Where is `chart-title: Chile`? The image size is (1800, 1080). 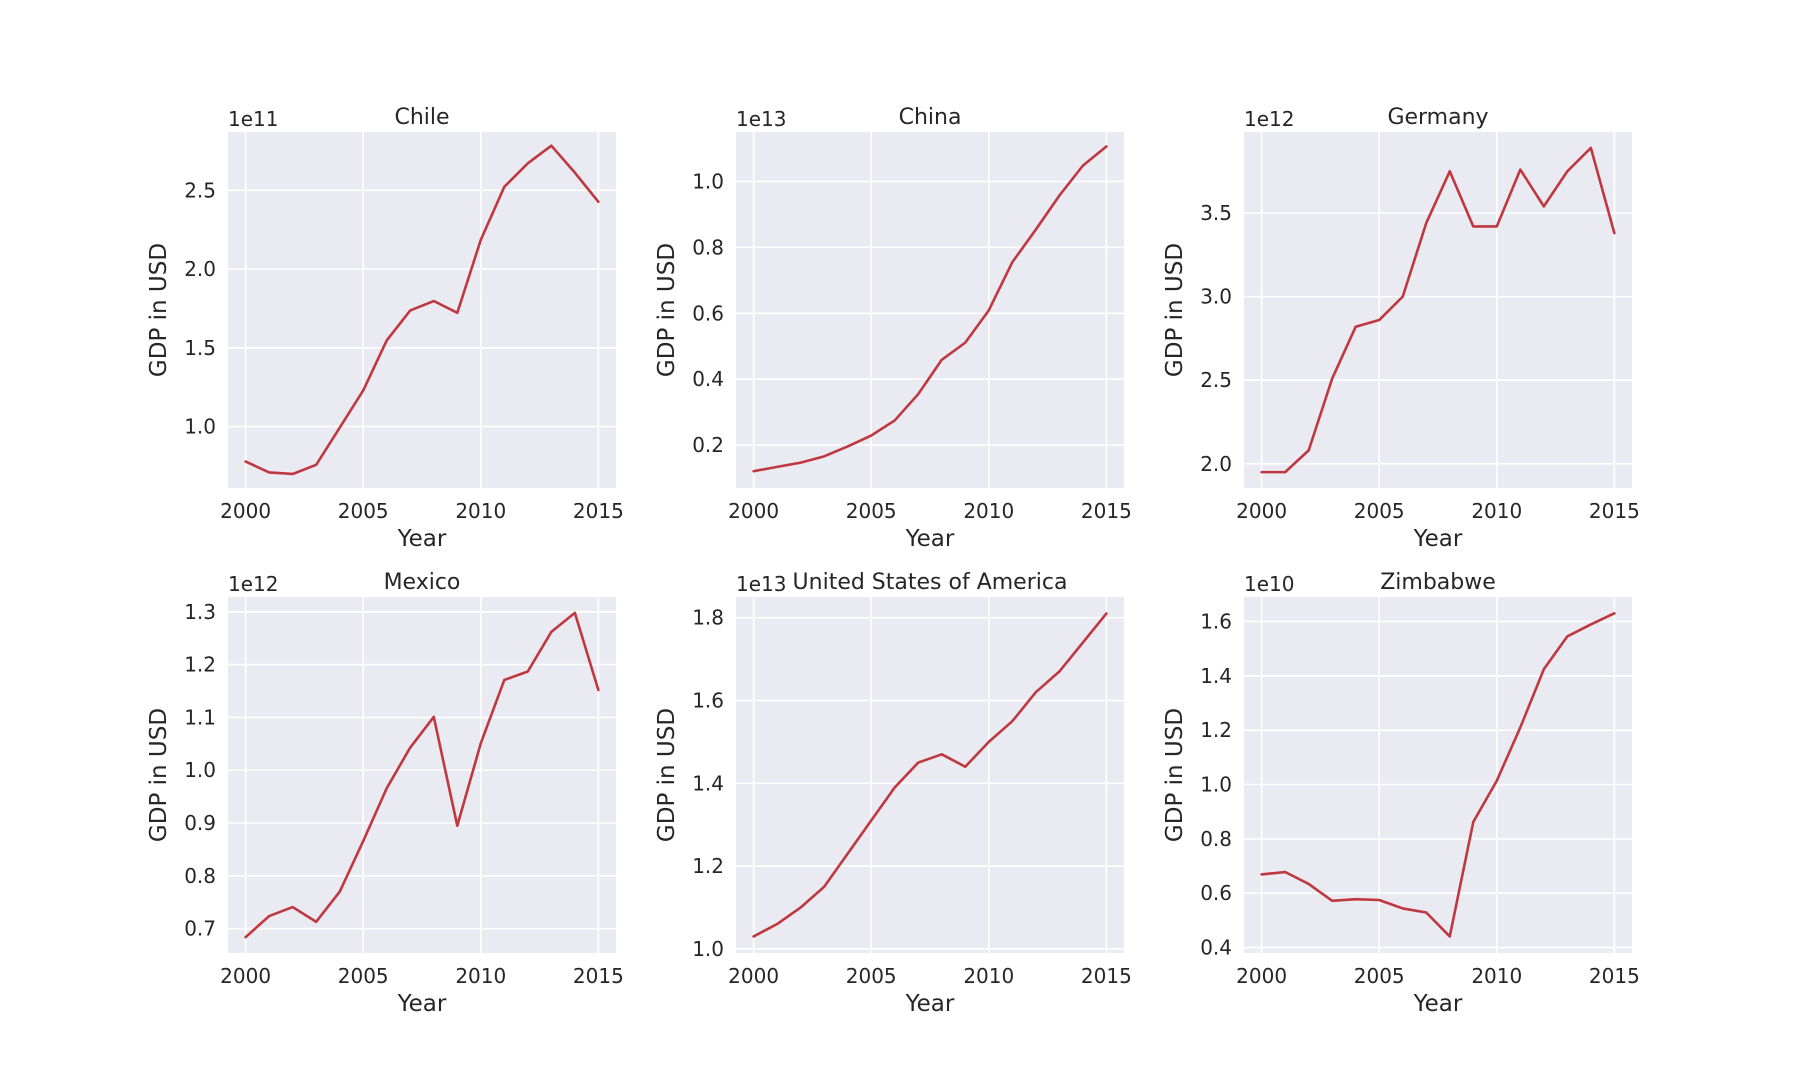 chart-title: Chile is located at coordinates (421, 117).